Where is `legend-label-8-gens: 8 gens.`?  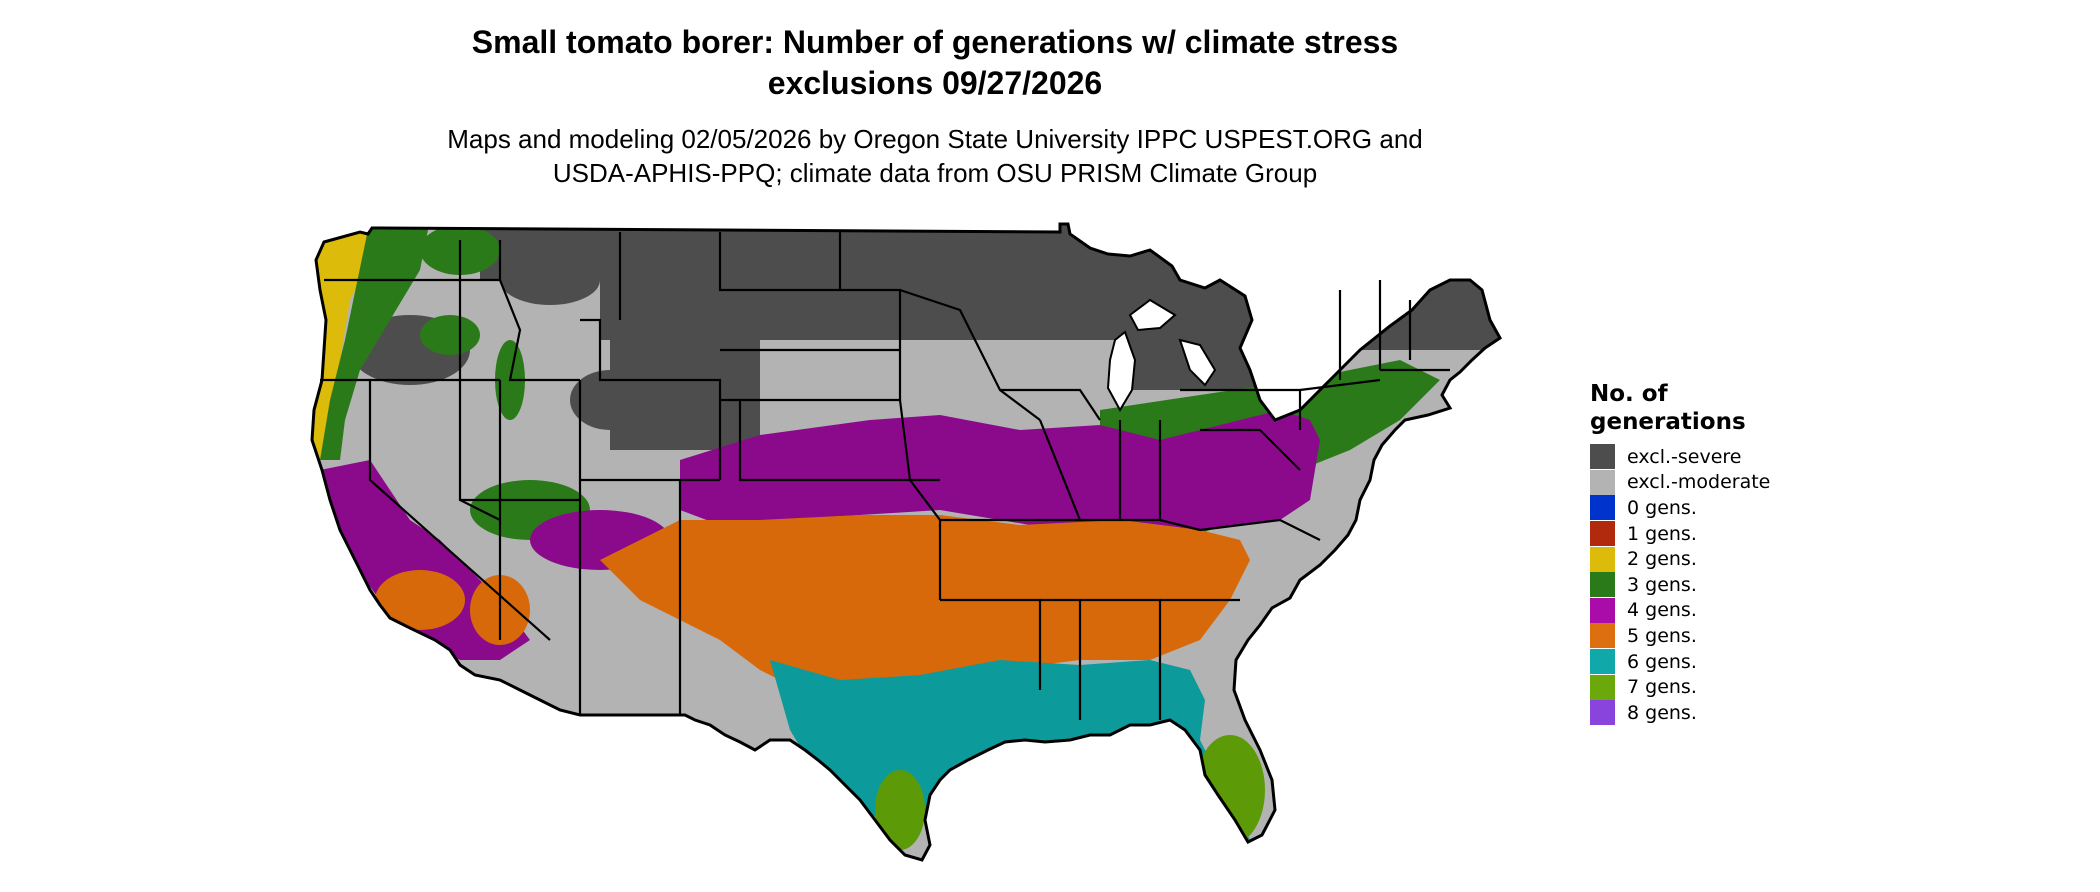
legend-label-8-gens: 8 gens. is located at coordinates (1662, 712).